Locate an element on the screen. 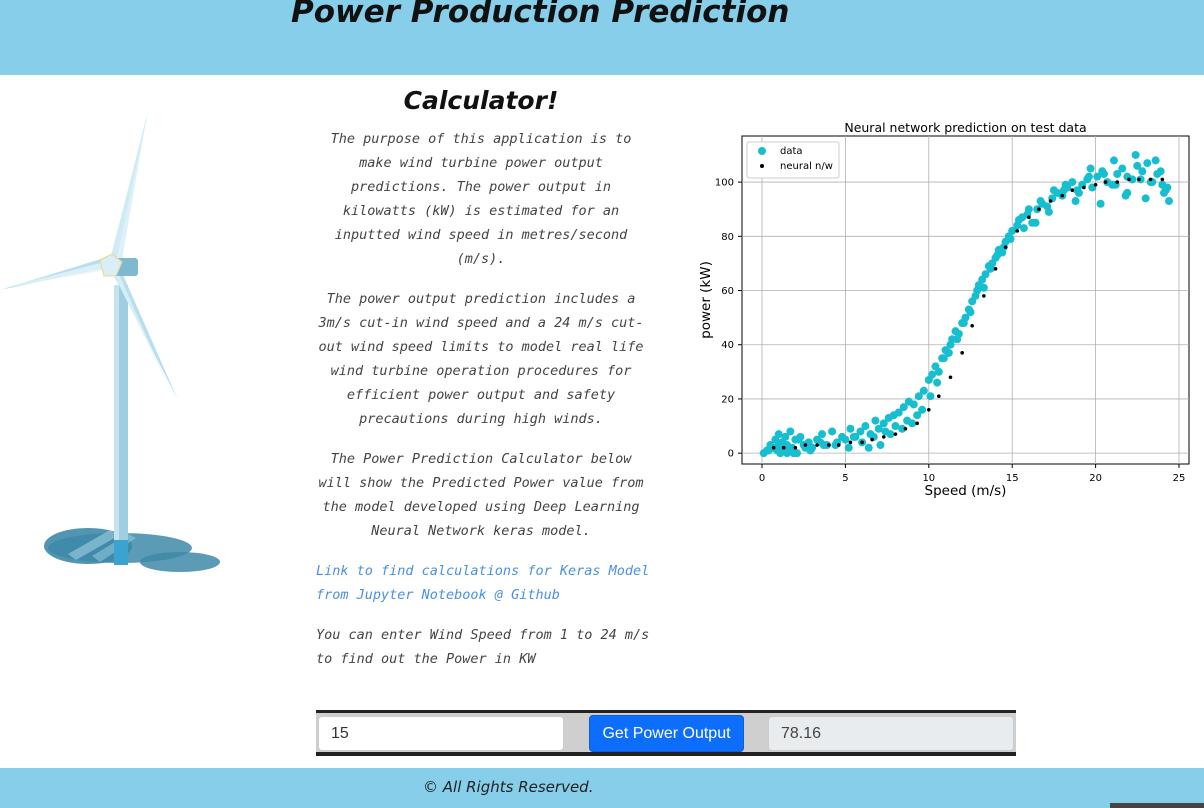 The width and height of the screenshot is (1204, 808). chart-y-tick-label: 60 is located at coordinates (727, 291).